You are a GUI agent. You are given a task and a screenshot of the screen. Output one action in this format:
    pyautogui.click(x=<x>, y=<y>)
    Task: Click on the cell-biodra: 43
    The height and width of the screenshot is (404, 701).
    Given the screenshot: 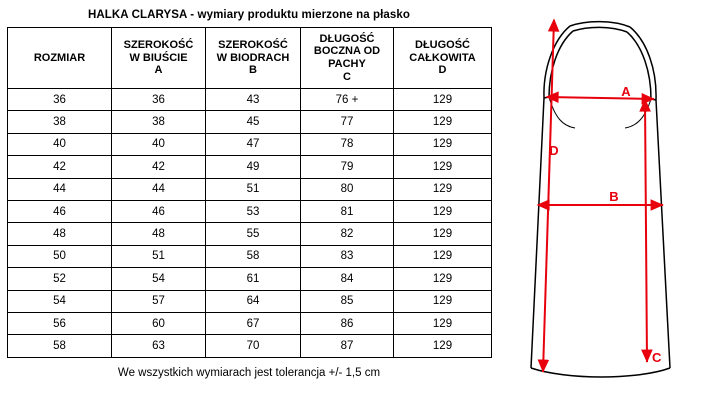 What is the action you would take?
    pyautogui.click(x=253, y=99)
    